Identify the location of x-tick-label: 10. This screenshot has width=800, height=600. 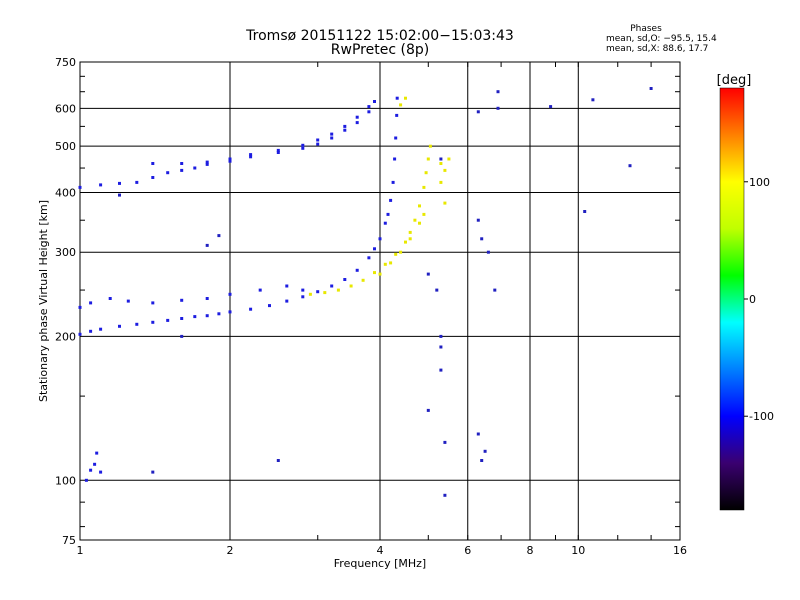
(578, 550).